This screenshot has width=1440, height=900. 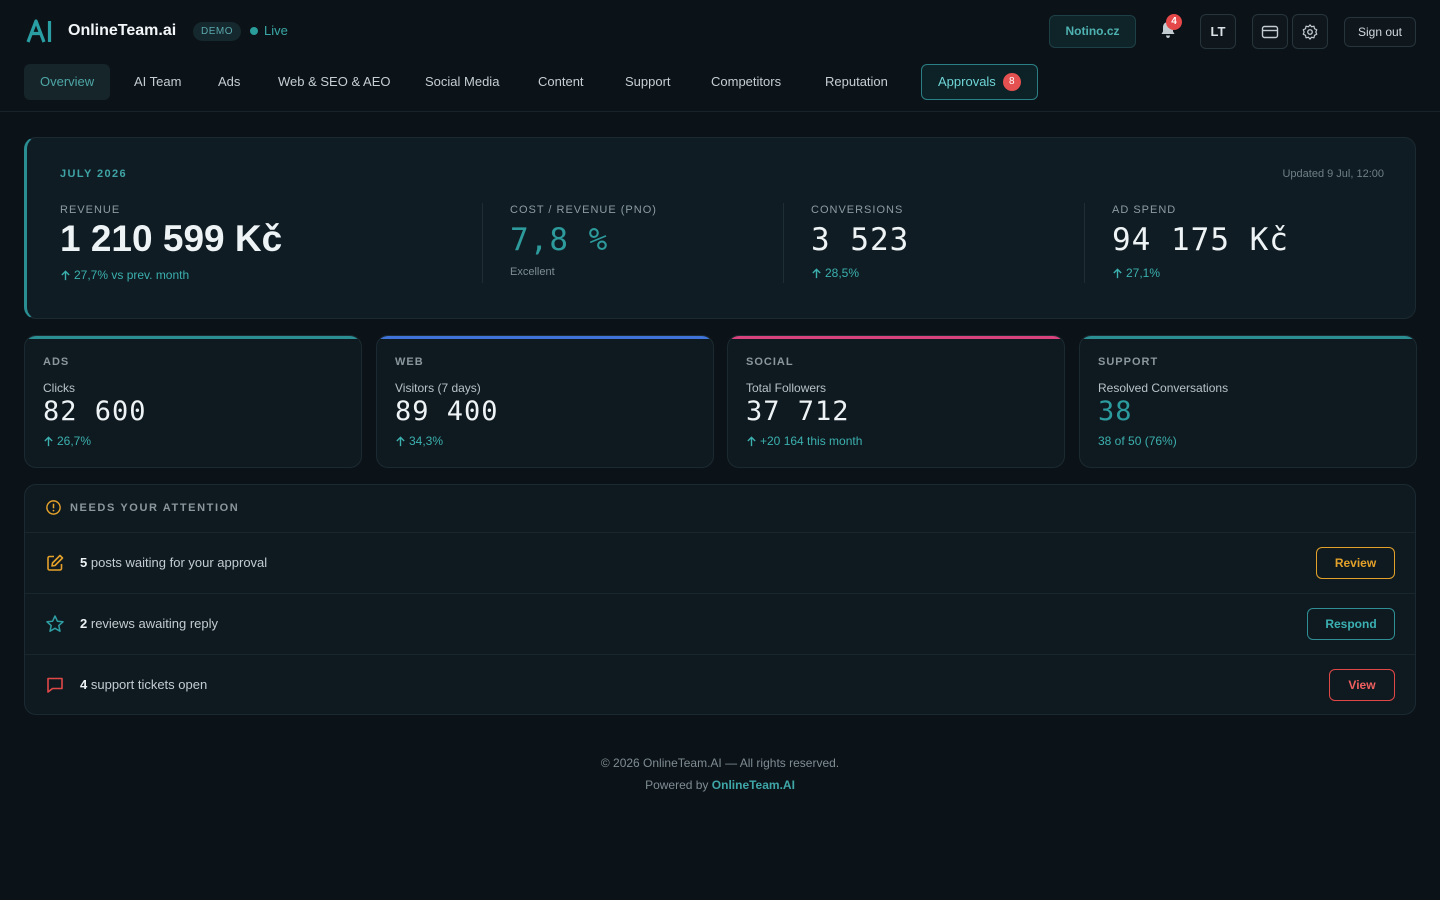 I want to click on tab-support: Support, so click(x=648, y=81).